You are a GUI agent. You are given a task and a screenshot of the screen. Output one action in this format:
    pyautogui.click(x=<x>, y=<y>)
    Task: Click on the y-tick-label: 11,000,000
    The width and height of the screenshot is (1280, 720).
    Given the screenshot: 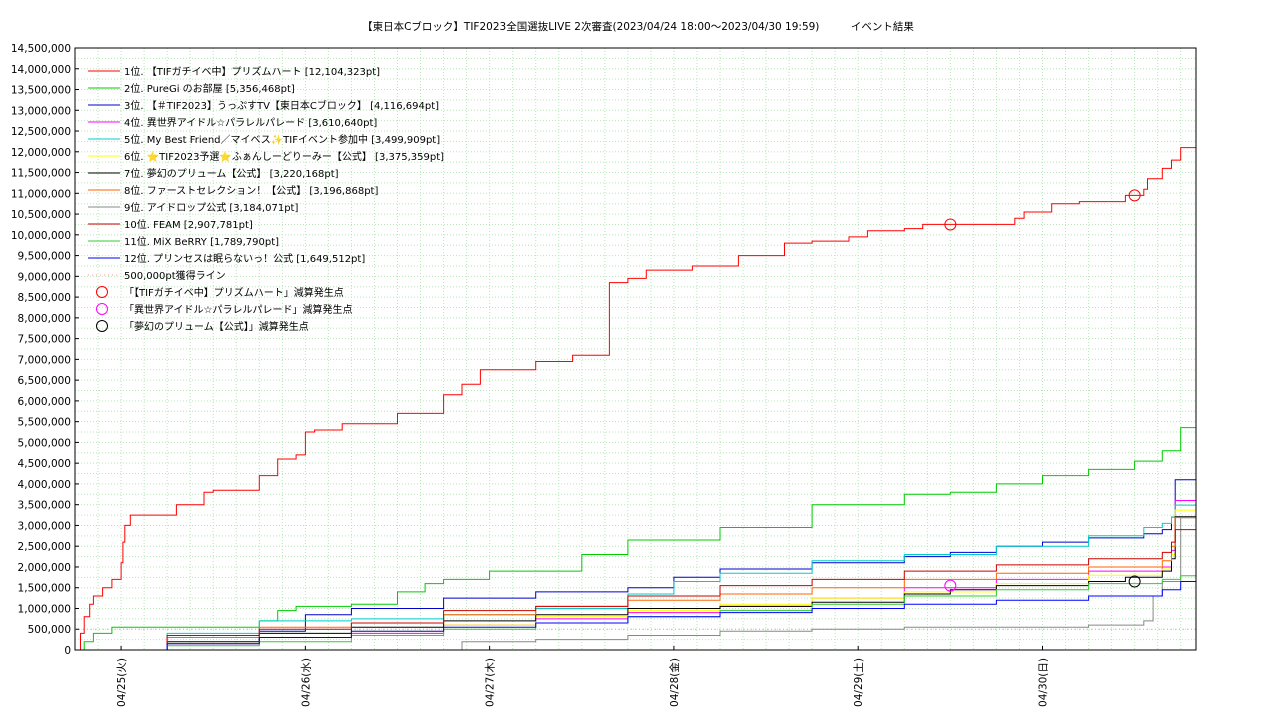 What is the action you would take?
    pyautogui.click(x=41, y=194)
    